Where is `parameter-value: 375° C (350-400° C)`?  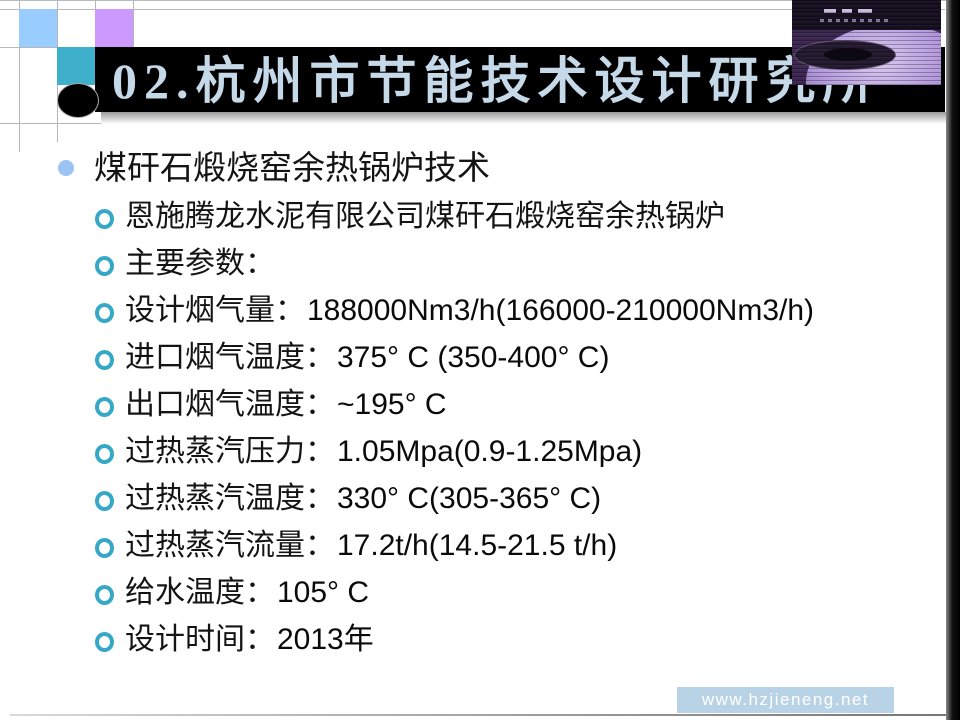 parameter-value: 375° C (350-400° C) is located at coordinates (473, 357).